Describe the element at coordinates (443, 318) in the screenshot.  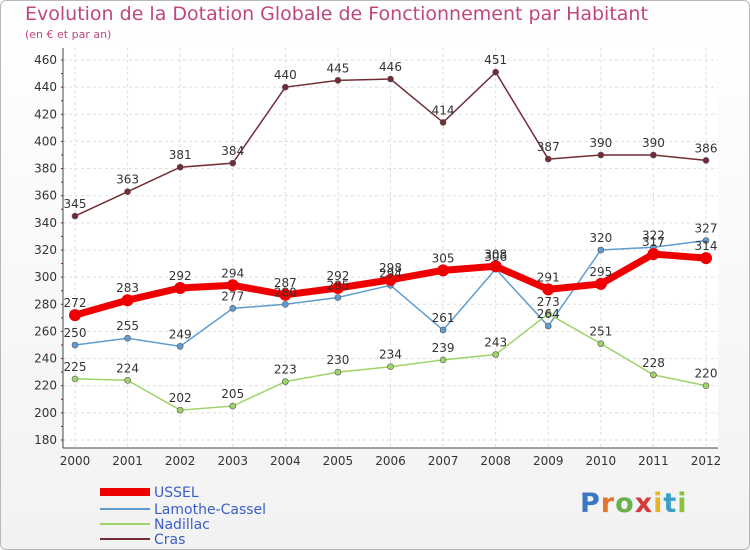
I see `data-label: 261` at that location.